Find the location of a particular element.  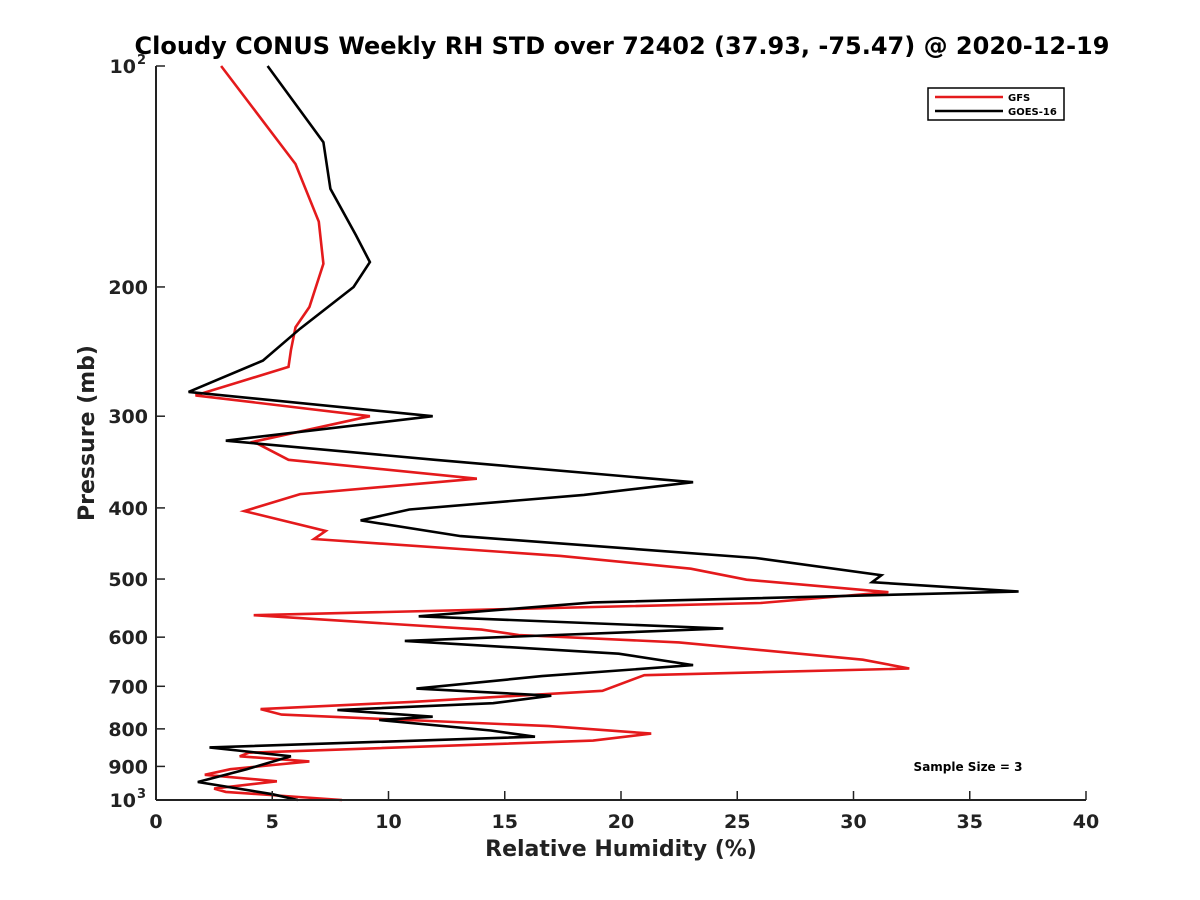

y-tick-label: 800 is located at coordinates (128, 730).